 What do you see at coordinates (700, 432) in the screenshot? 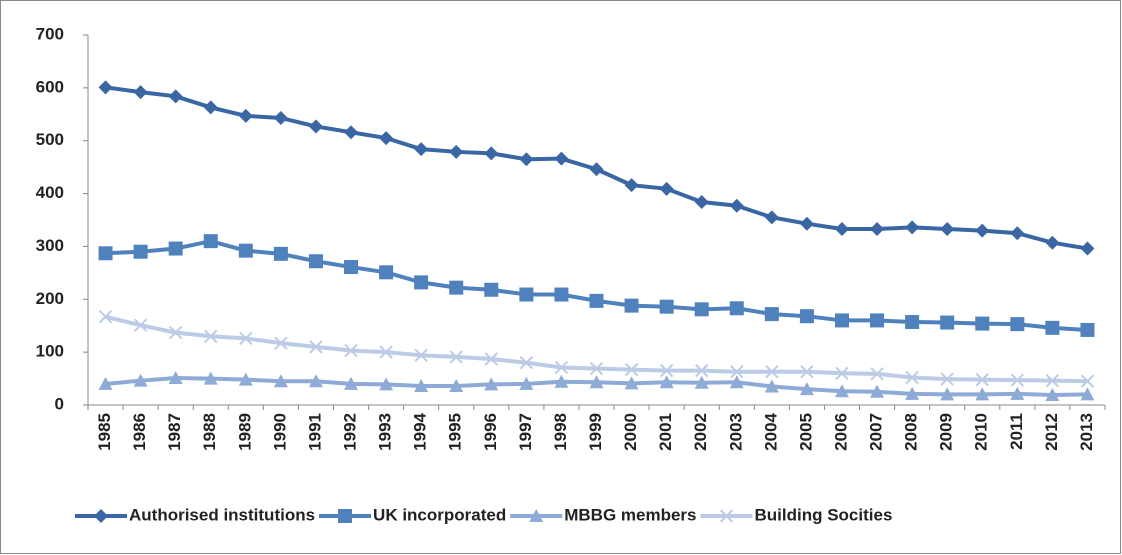
I see `x-tick-label: 2002` at bounding box center [700, 432].